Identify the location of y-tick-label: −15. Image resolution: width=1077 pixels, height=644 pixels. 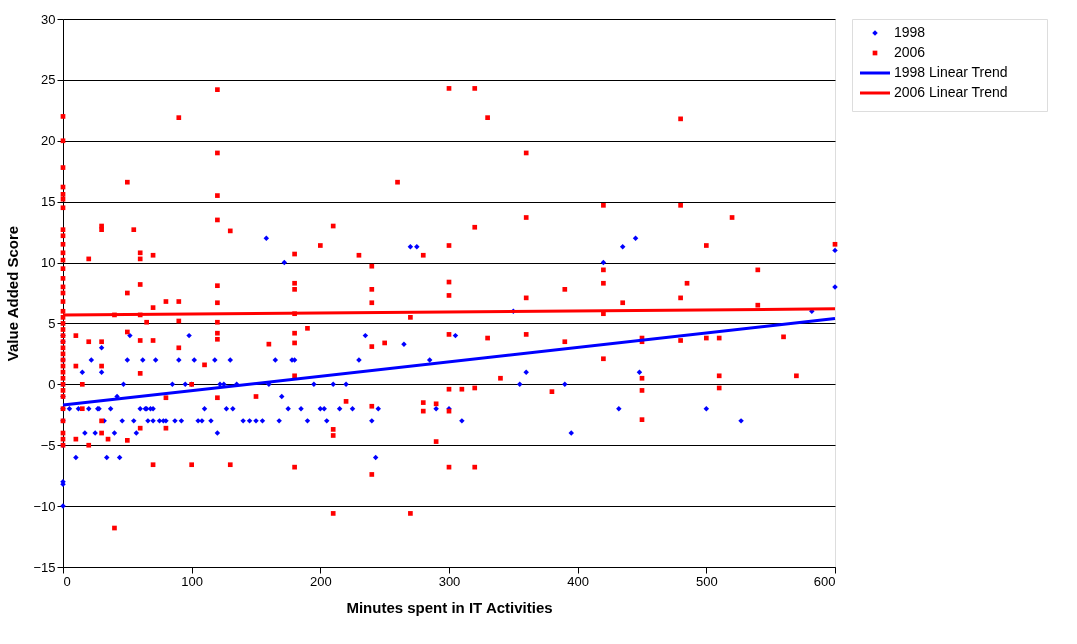
(44, 567).